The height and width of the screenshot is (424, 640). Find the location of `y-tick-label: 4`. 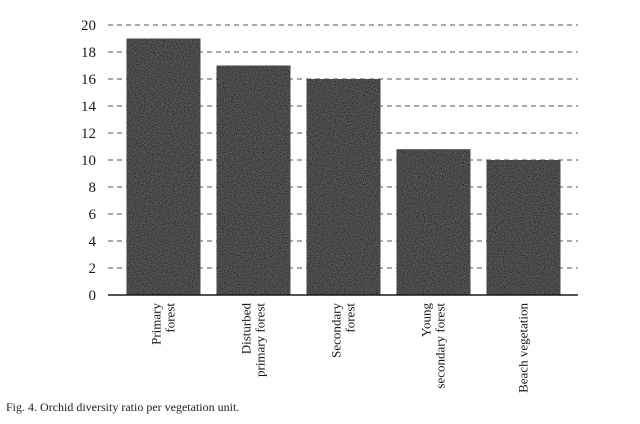

y-tick-label: 4 is located at coordinates (93, 242).